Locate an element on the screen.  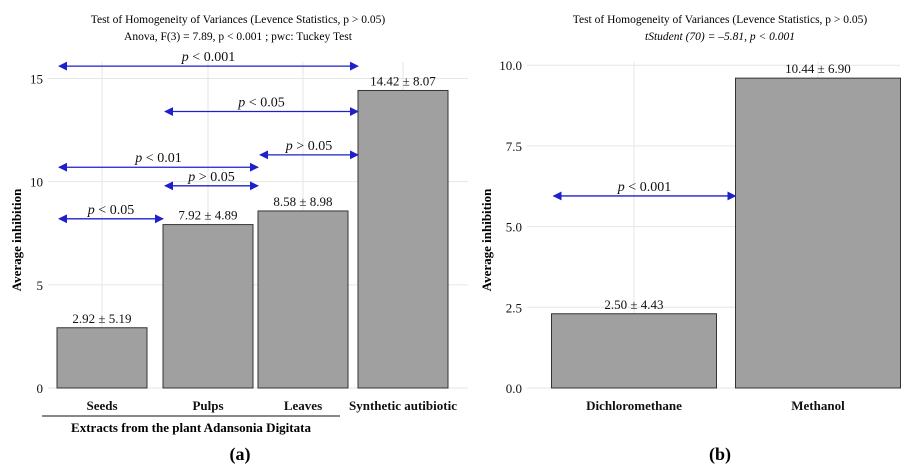
panel-a-bar-synthetic-autibiotic is located at coordinates (403, 239).